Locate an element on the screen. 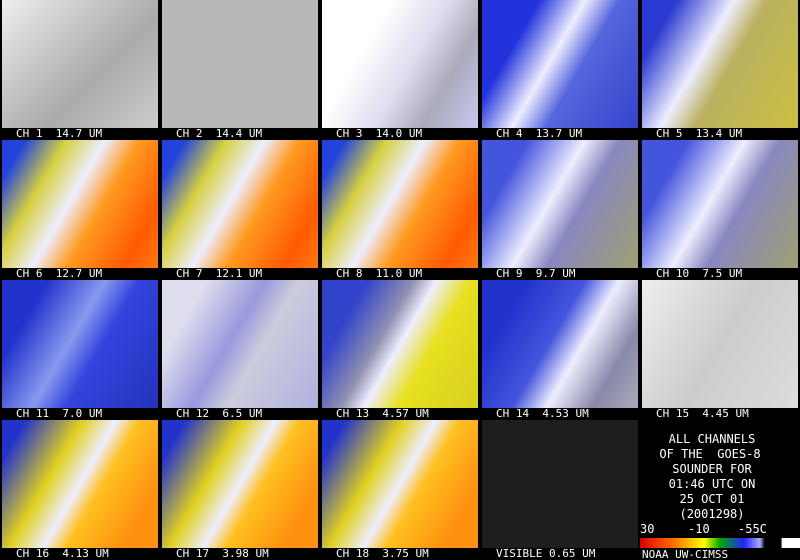 The width and height of the screenshot is (800, 560). channel-panel: CH 11 7.0 UM is located at coordinates (80, 350).